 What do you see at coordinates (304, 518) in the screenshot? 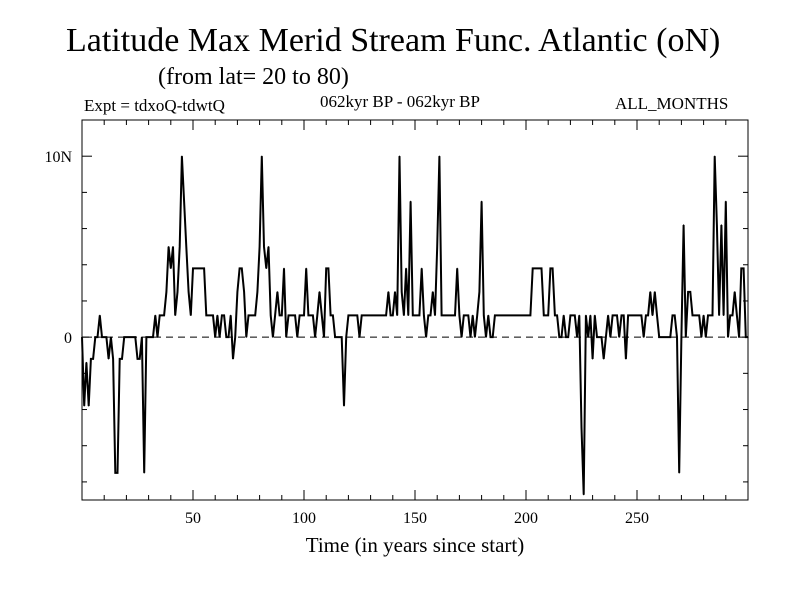
I see `x-tick-label: 100` at bounding box center [304, 518].